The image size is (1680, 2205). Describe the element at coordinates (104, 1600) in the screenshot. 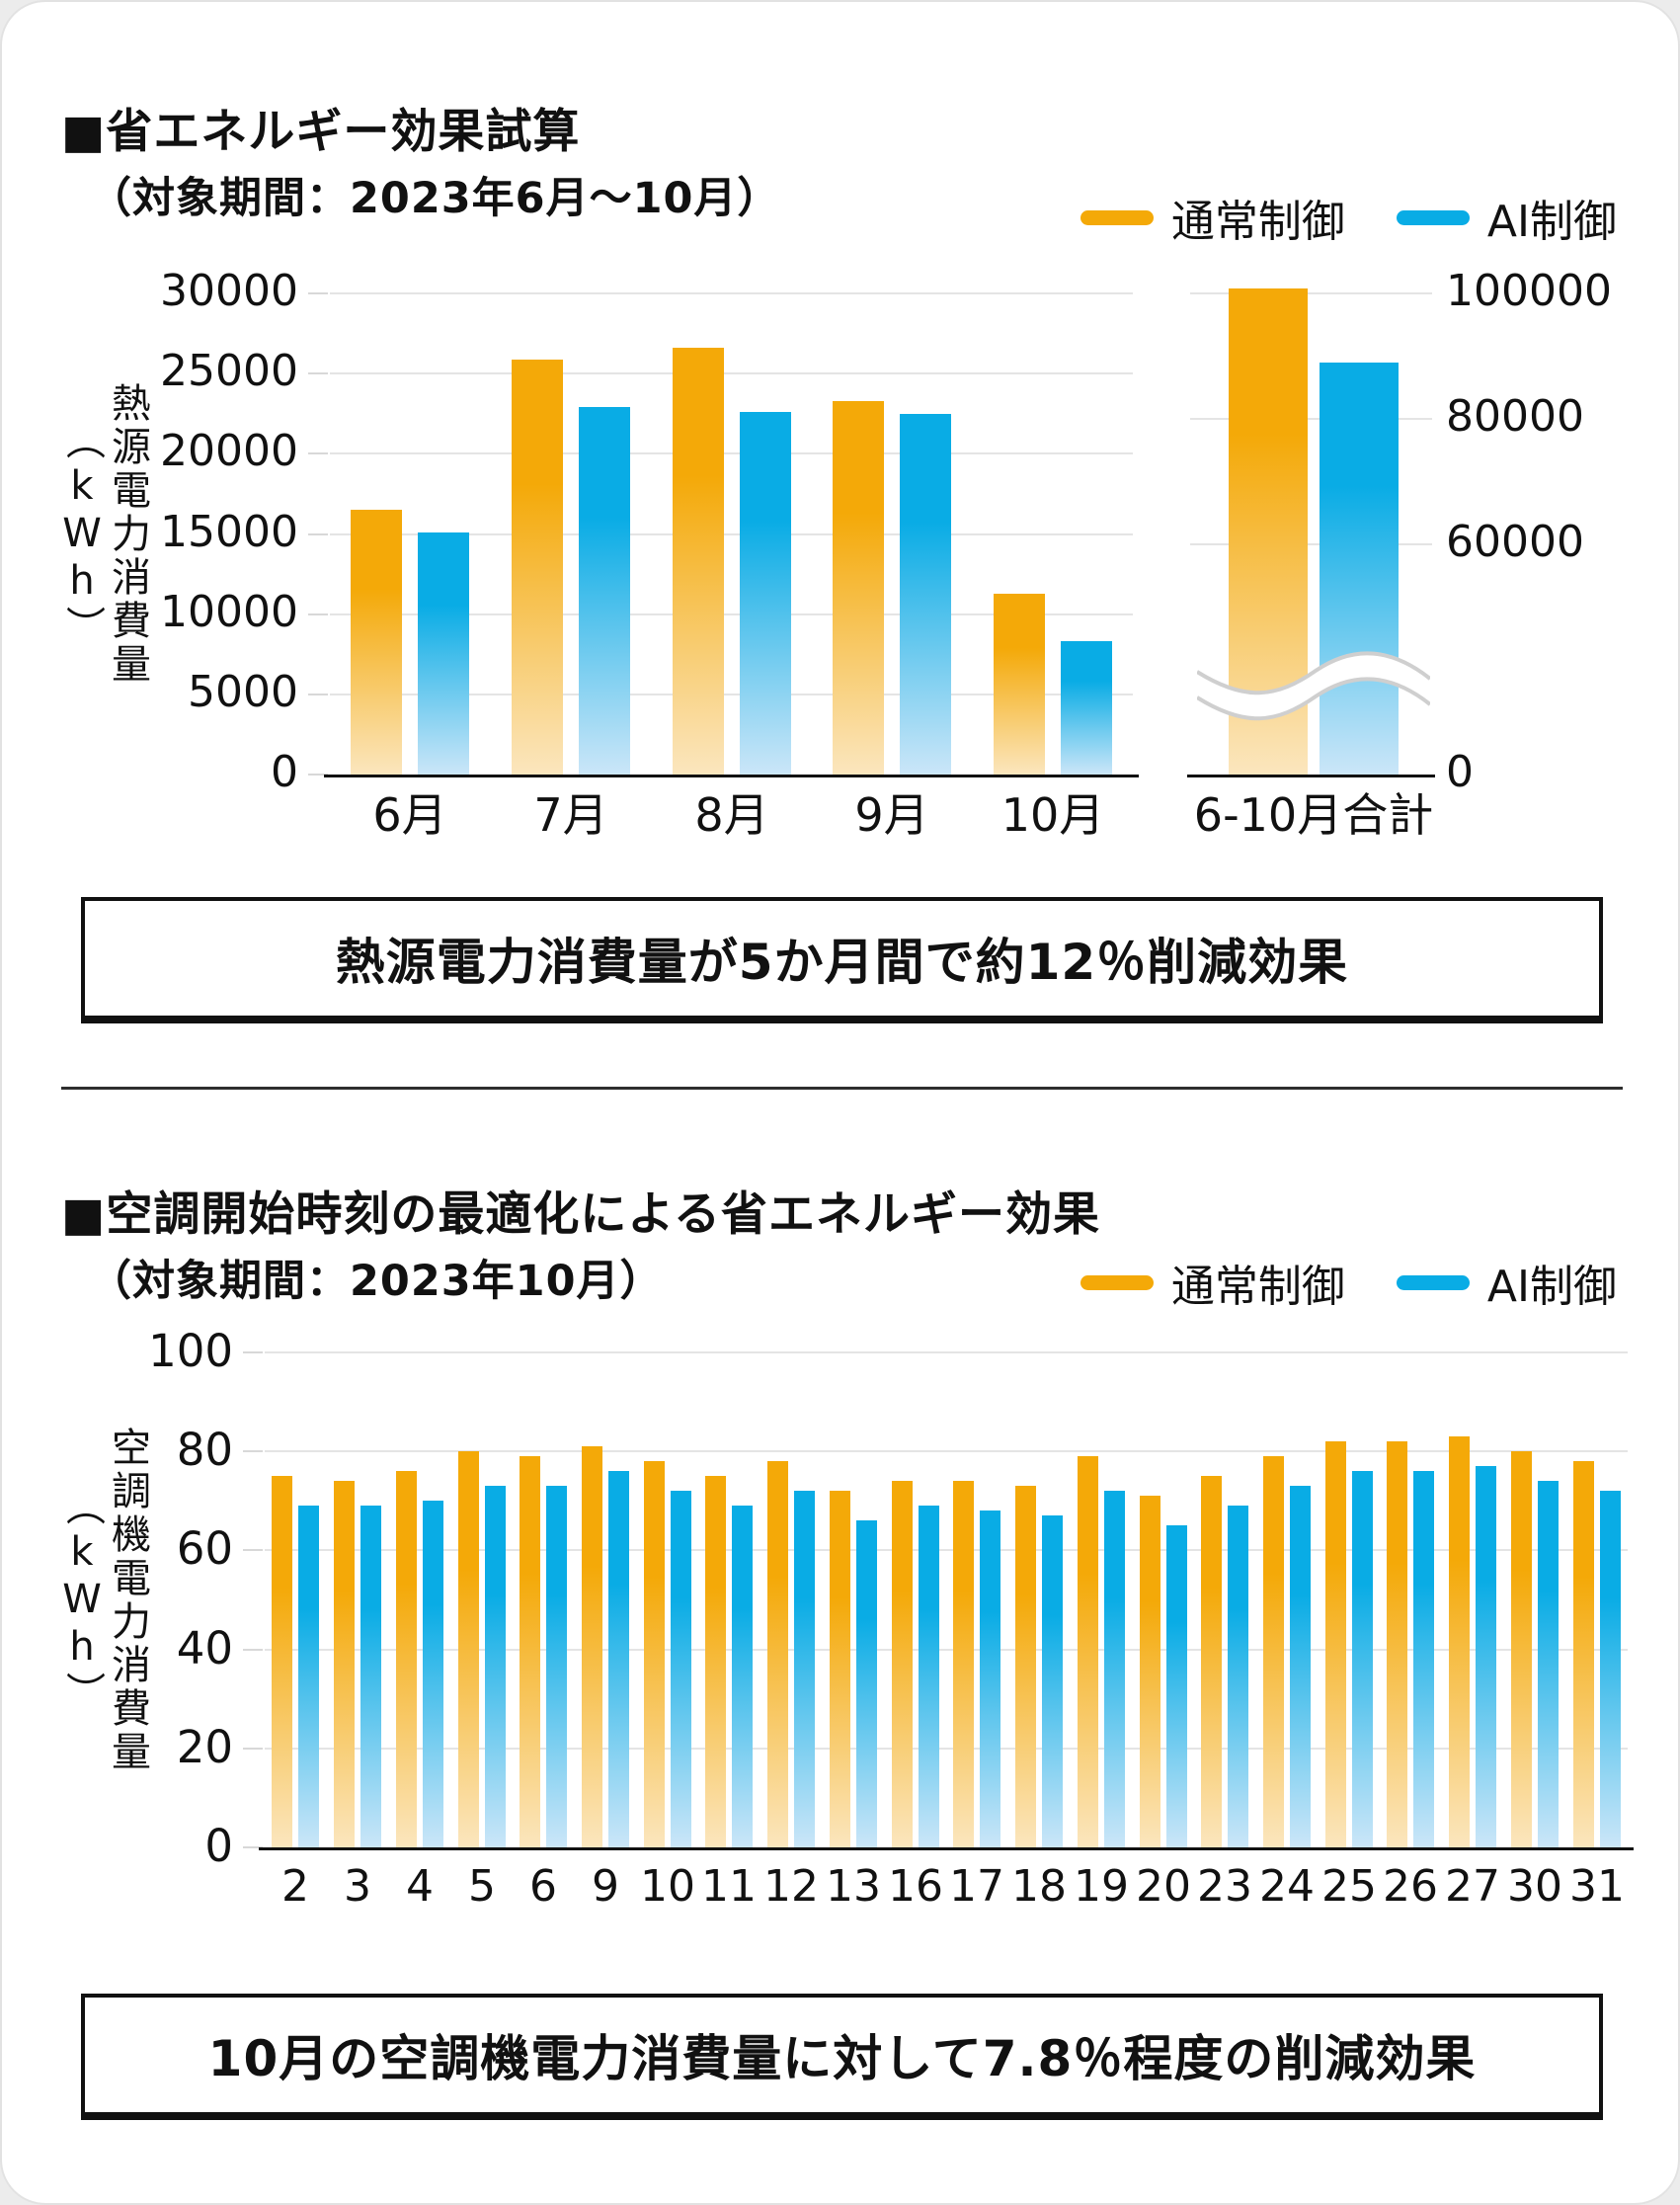

I see `chart2-y-axis-title: 空調機電力消費量（kWh）` at that location.